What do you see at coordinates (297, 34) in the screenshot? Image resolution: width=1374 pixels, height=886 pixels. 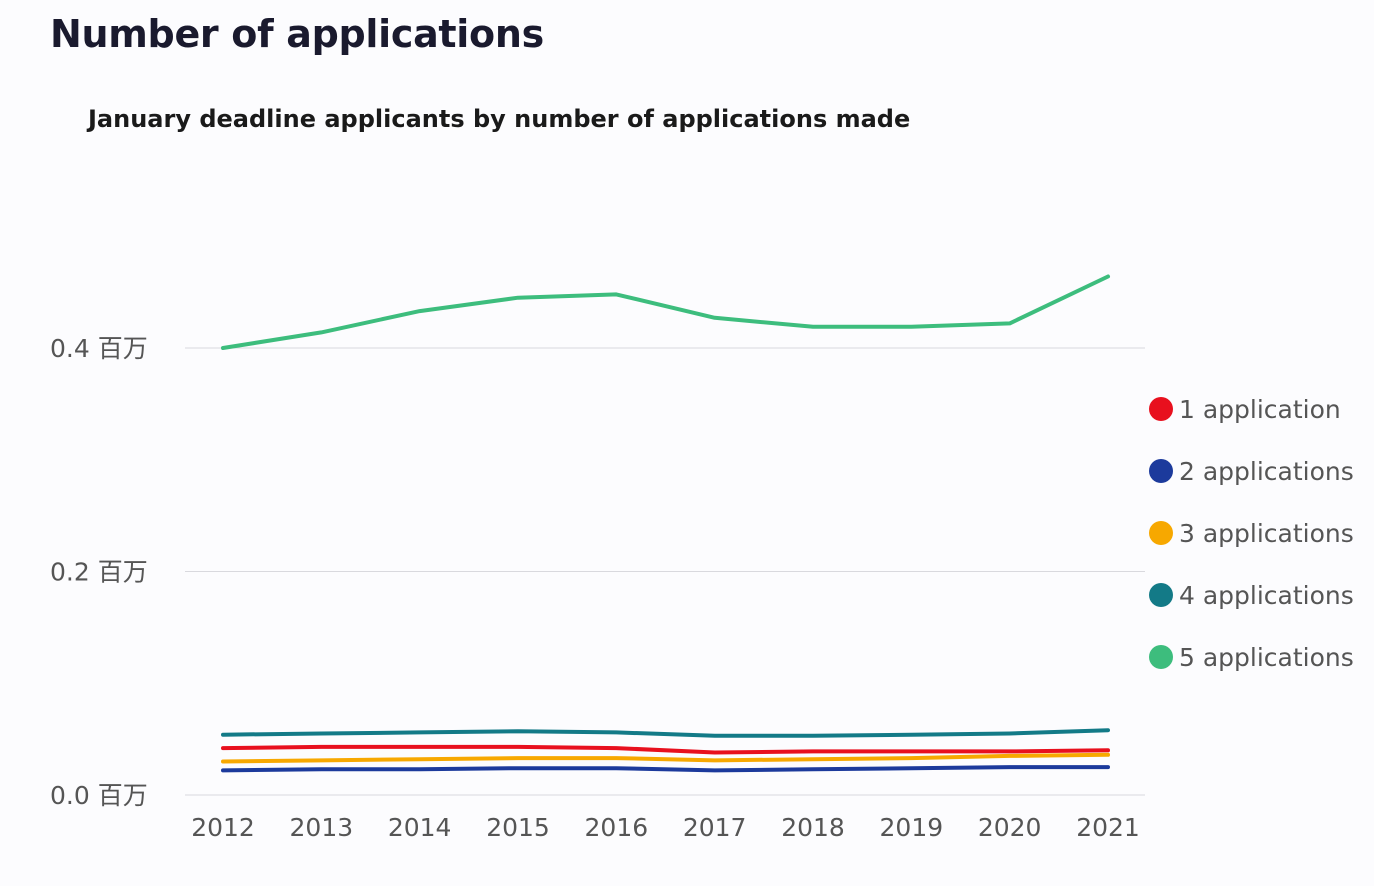 I see `page-title: Number of applications` at bounding box center [297, 34].